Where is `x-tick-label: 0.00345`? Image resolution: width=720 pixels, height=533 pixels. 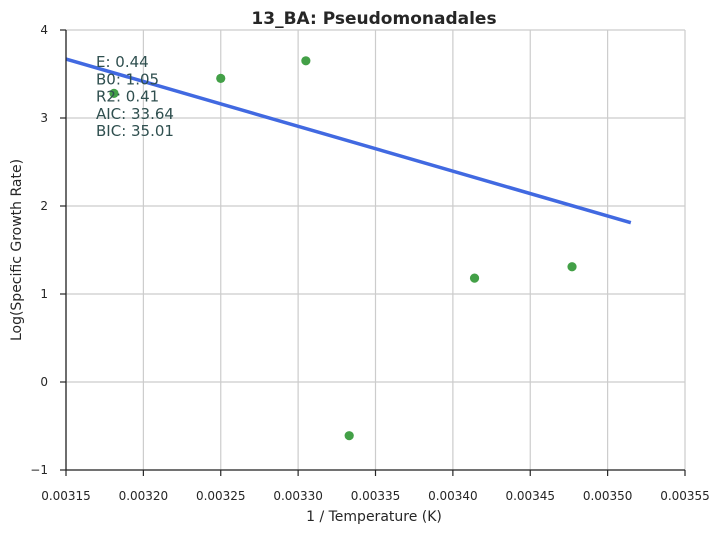 x-tick-label: 0.00345 is located at coordinates (530, 496).